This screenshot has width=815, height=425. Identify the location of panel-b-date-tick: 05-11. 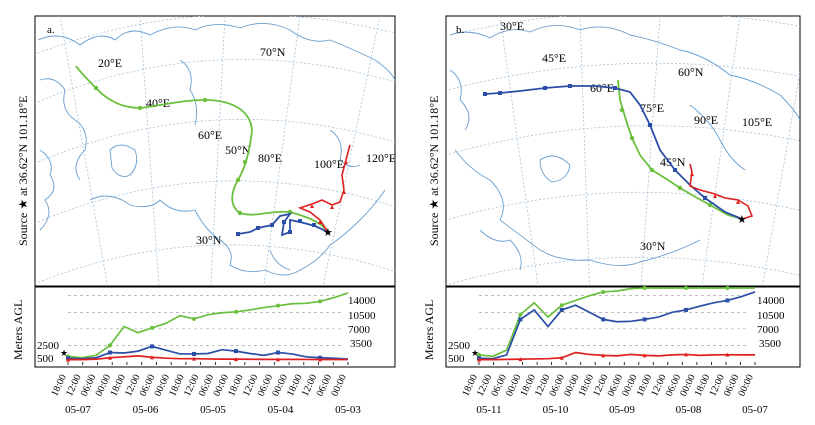
(488, 410).